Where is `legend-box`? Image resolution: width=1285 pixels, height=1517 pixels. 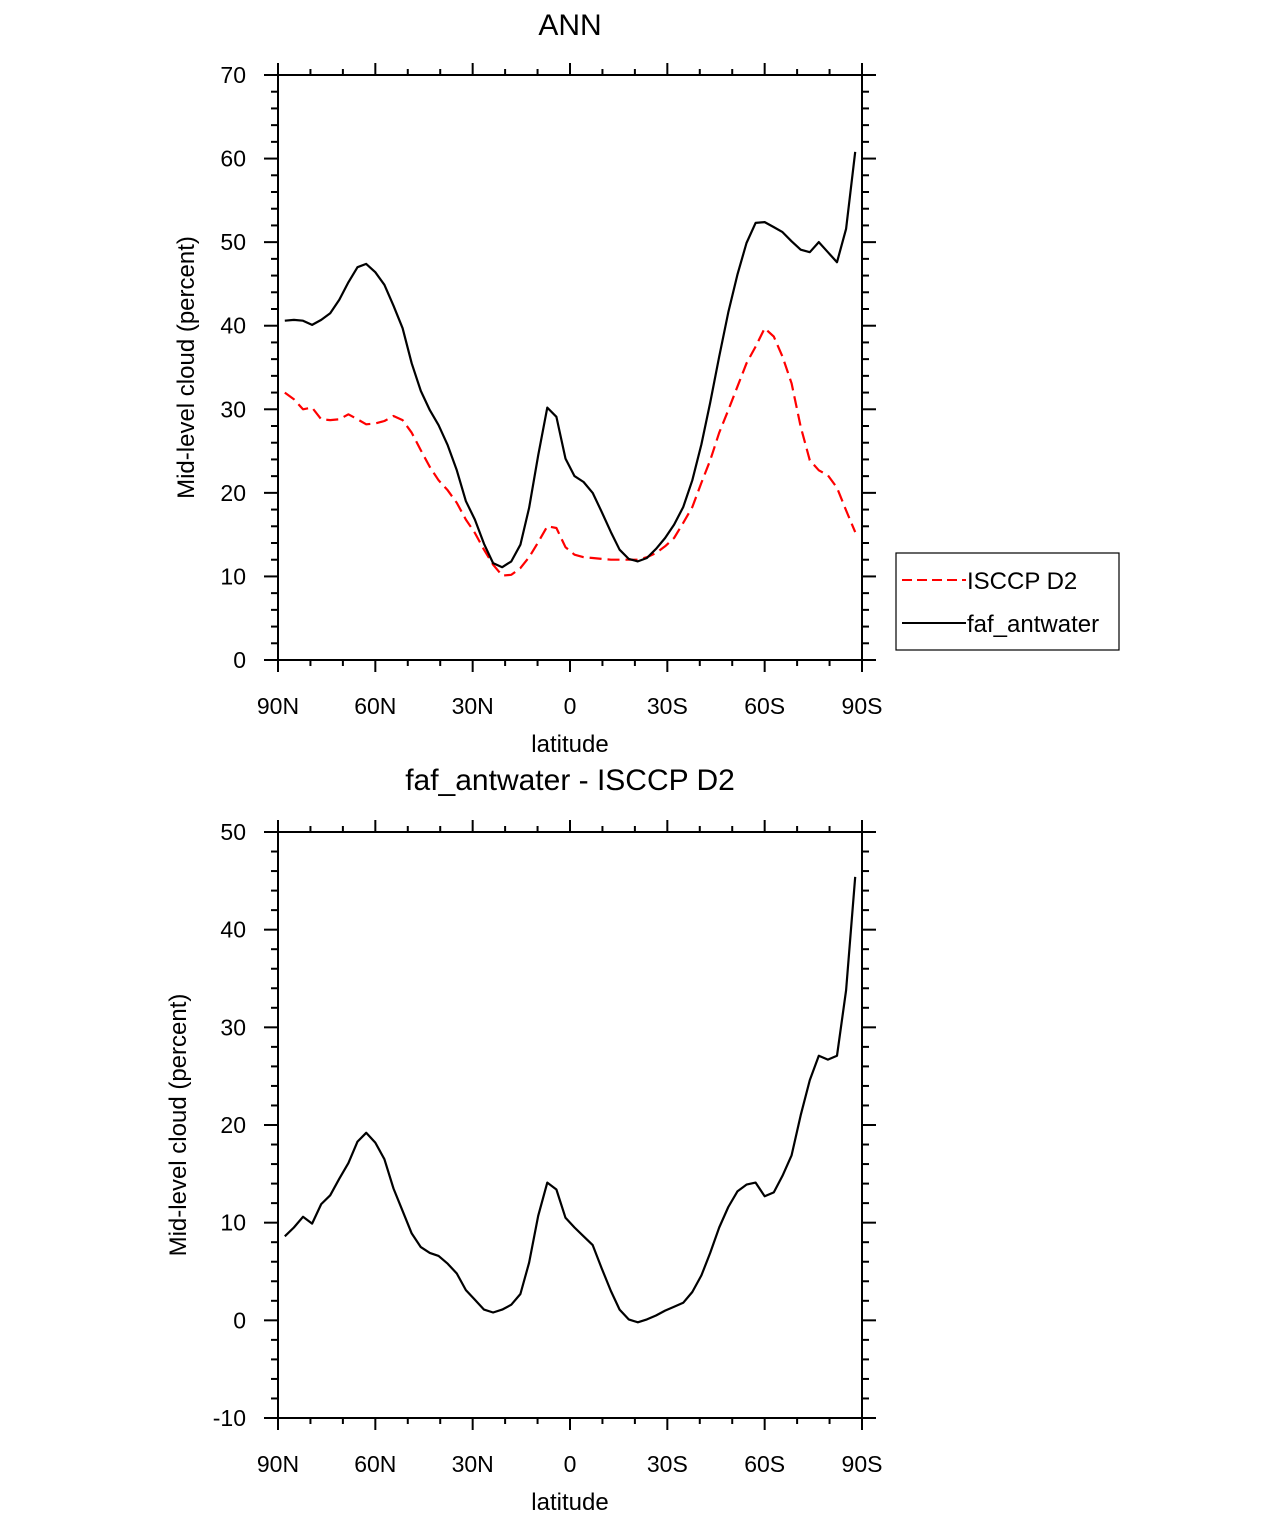 legend-box is located at coordinates (1007, 601).